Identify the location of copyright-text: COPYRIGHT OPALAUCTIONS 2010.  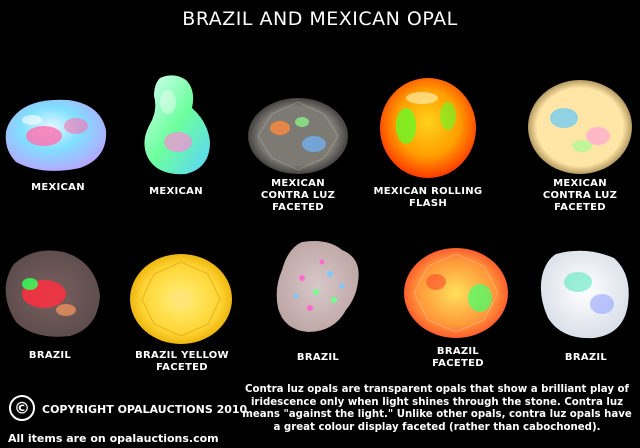
(145, 409).